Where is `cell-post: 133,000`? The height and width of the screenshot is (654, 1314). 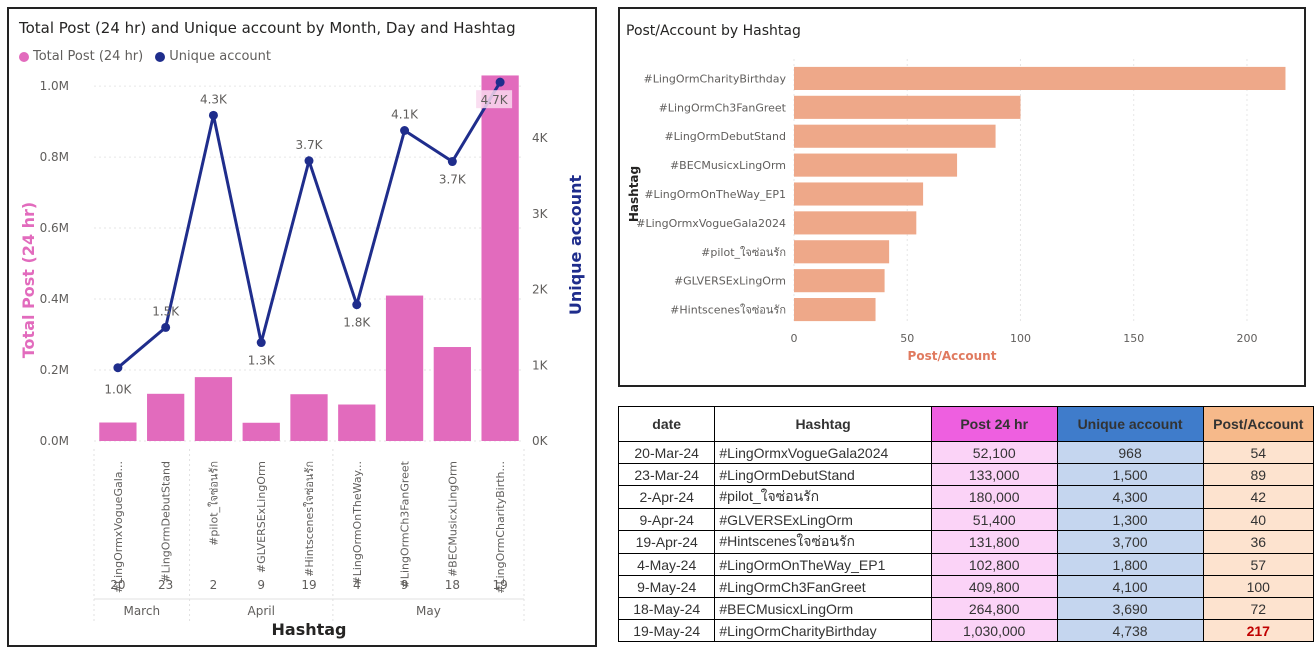
cell-post: 133,000 is located at coordinates (994, 474).